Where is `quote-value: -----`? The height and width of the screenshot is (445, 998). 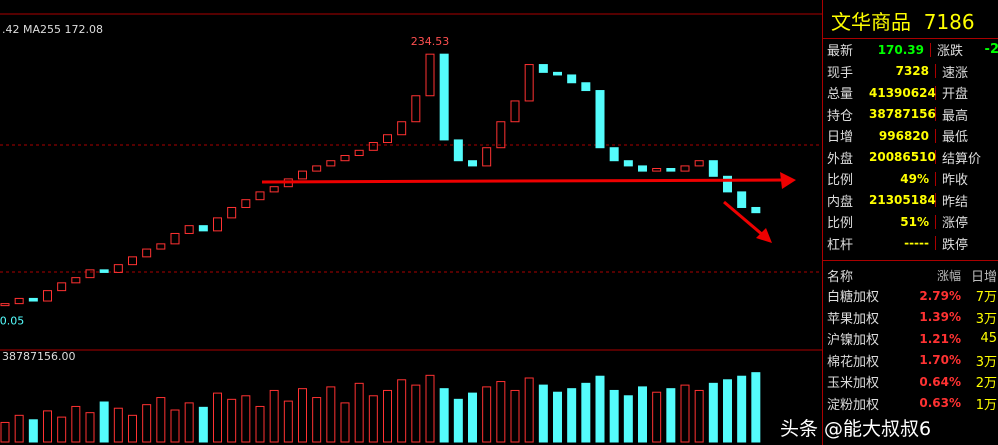
quote-value: ----- is located at coordinates (902, 243).